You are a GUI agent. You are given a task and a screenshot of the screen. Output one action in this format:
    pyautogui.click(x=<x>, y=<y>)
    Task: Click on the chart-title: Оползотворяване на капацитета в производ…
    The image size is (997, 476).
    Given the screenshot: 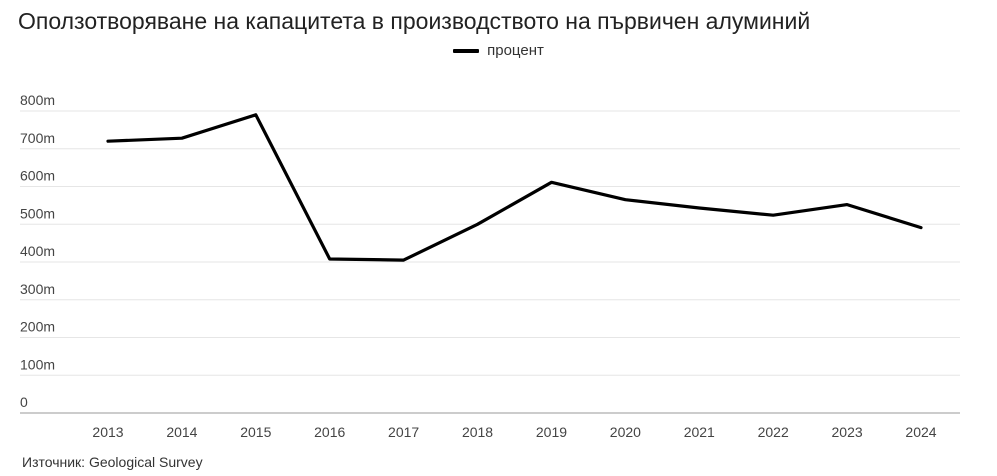 What is the action you would take?
    pyautogui.click(x=414, y=21)
    